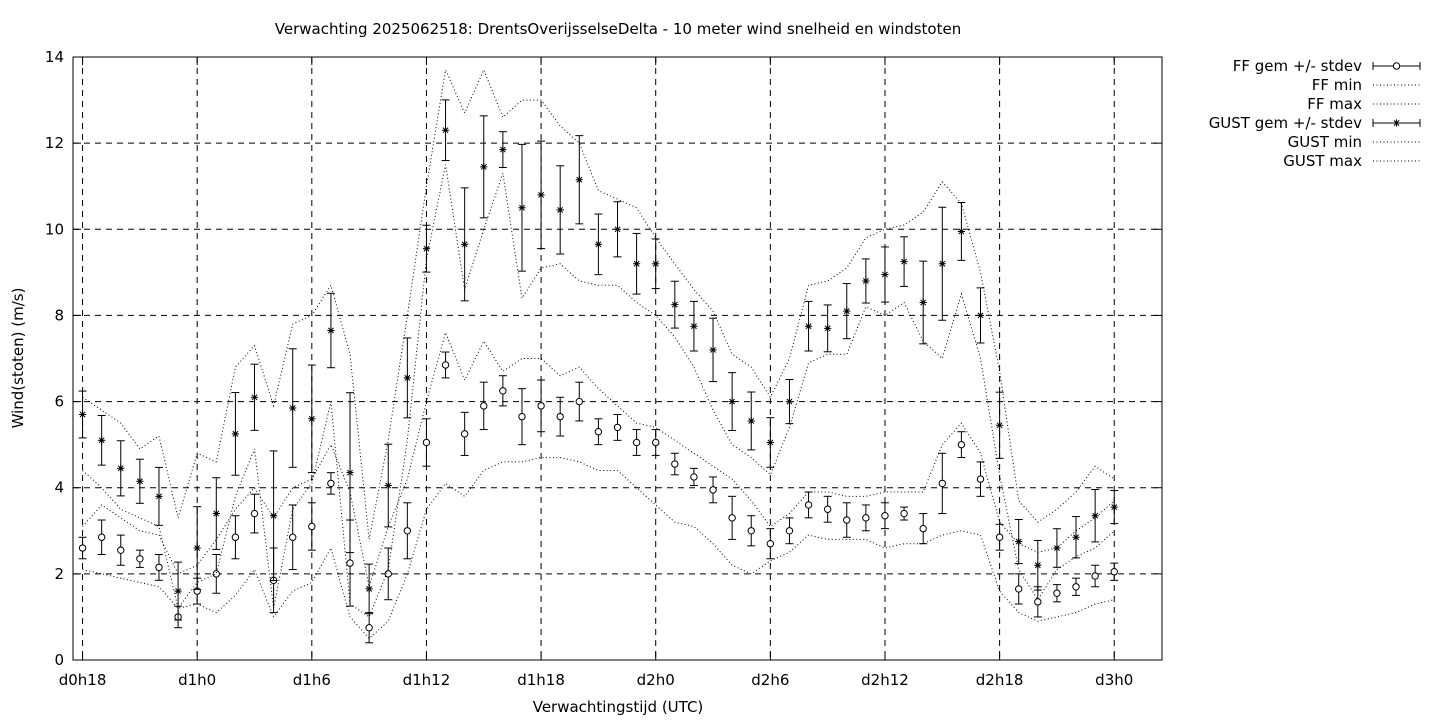 Image resolution: width=1440 pixels, height=720 pixels. What do you see at coordinates (618, 707) in the screenshot?
I see `x-axis-label: Verwachtingstijd (UTC)` at bounding box center [618, 707].